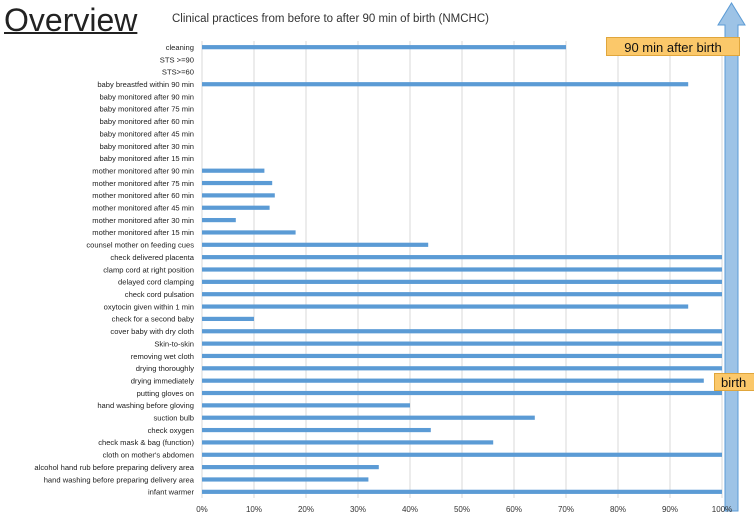 This screenshot has width=754, height=515. I want to click on category-label: counsel mother on feeding cues, so click(140, 245).